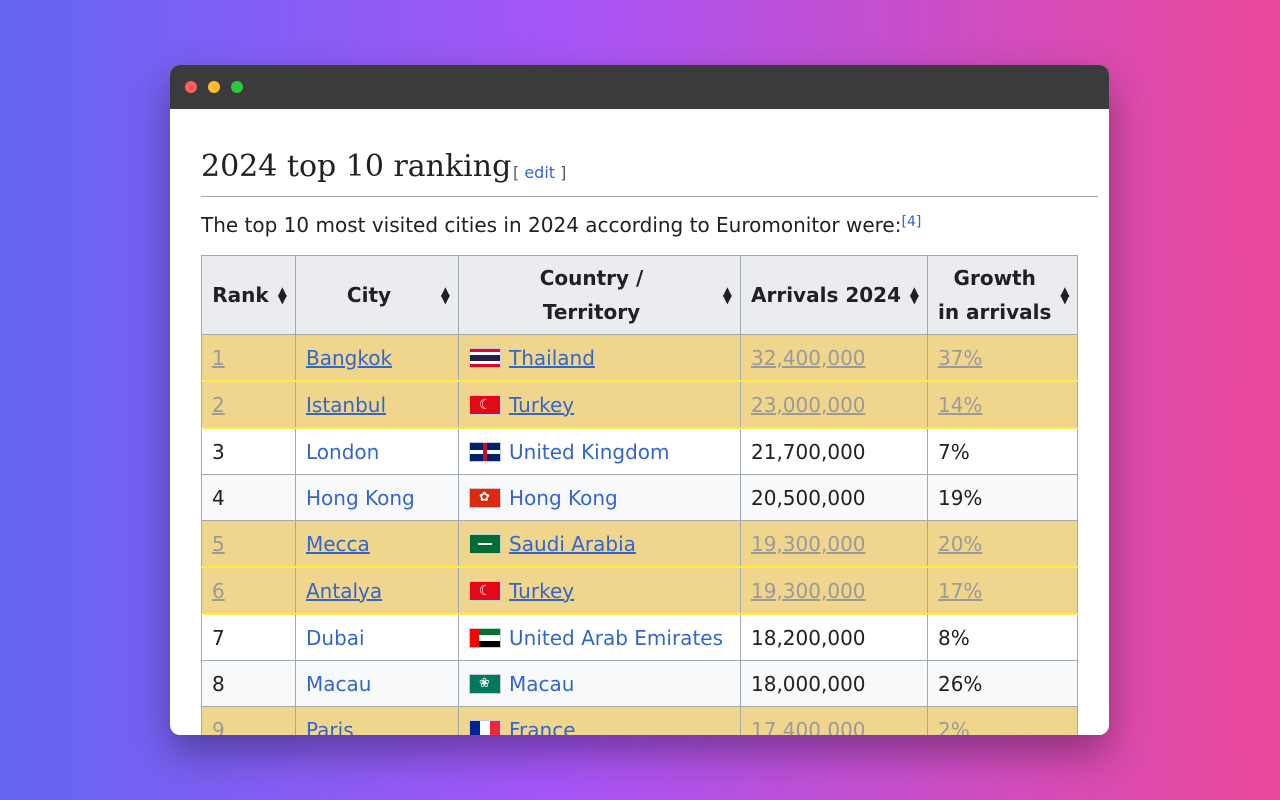 The height and width of the screenshot is (800, 1280). Describe the element at coordinates (1002, 497) in the screenshot. I see `growth-cell: 19%` at that location.